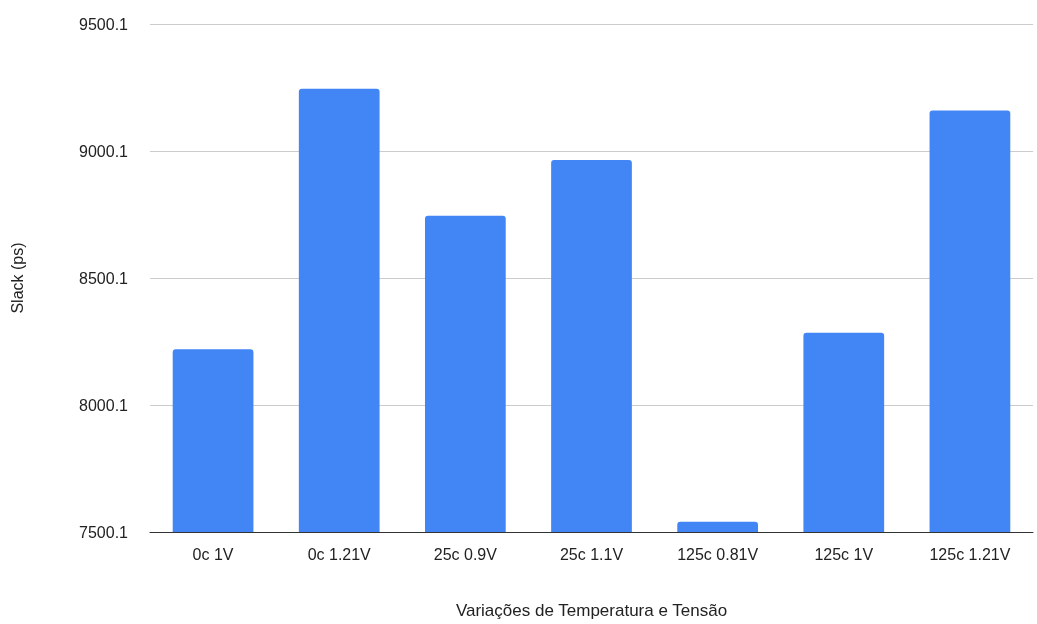  I want to click on x-tick-label: 125c 0.81V, so click(718, 554).